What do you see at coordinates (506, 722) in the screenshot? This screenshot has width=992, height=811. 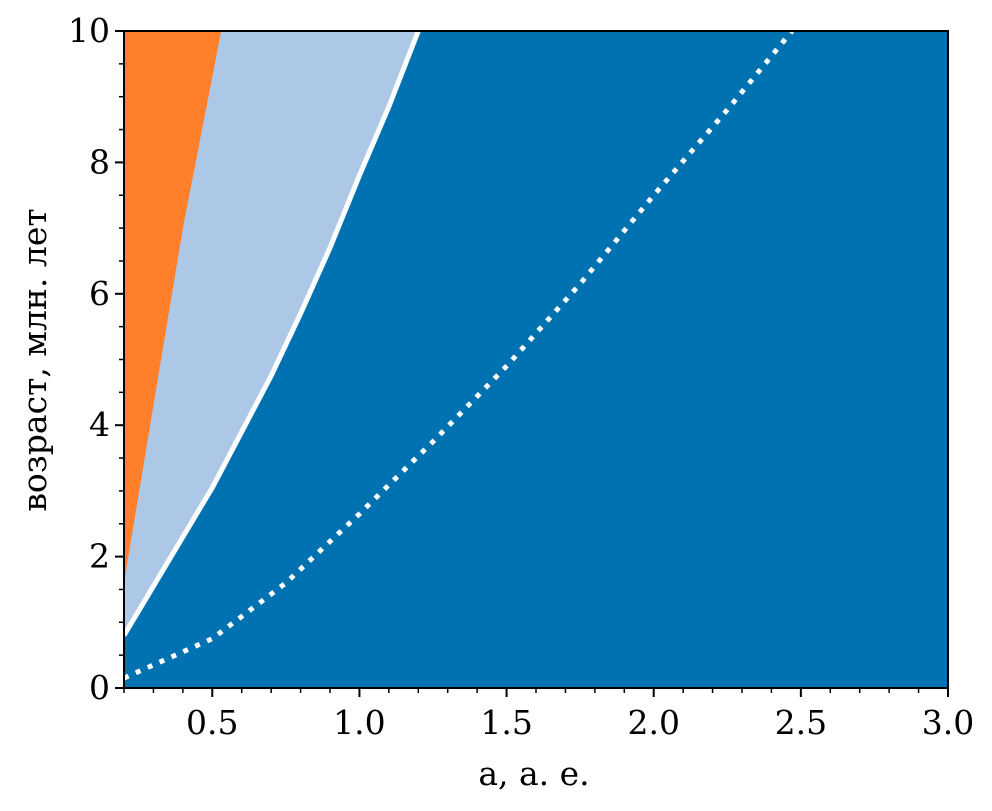 I see `x-tick-label: 1.5` at bounding box center [506, 722].